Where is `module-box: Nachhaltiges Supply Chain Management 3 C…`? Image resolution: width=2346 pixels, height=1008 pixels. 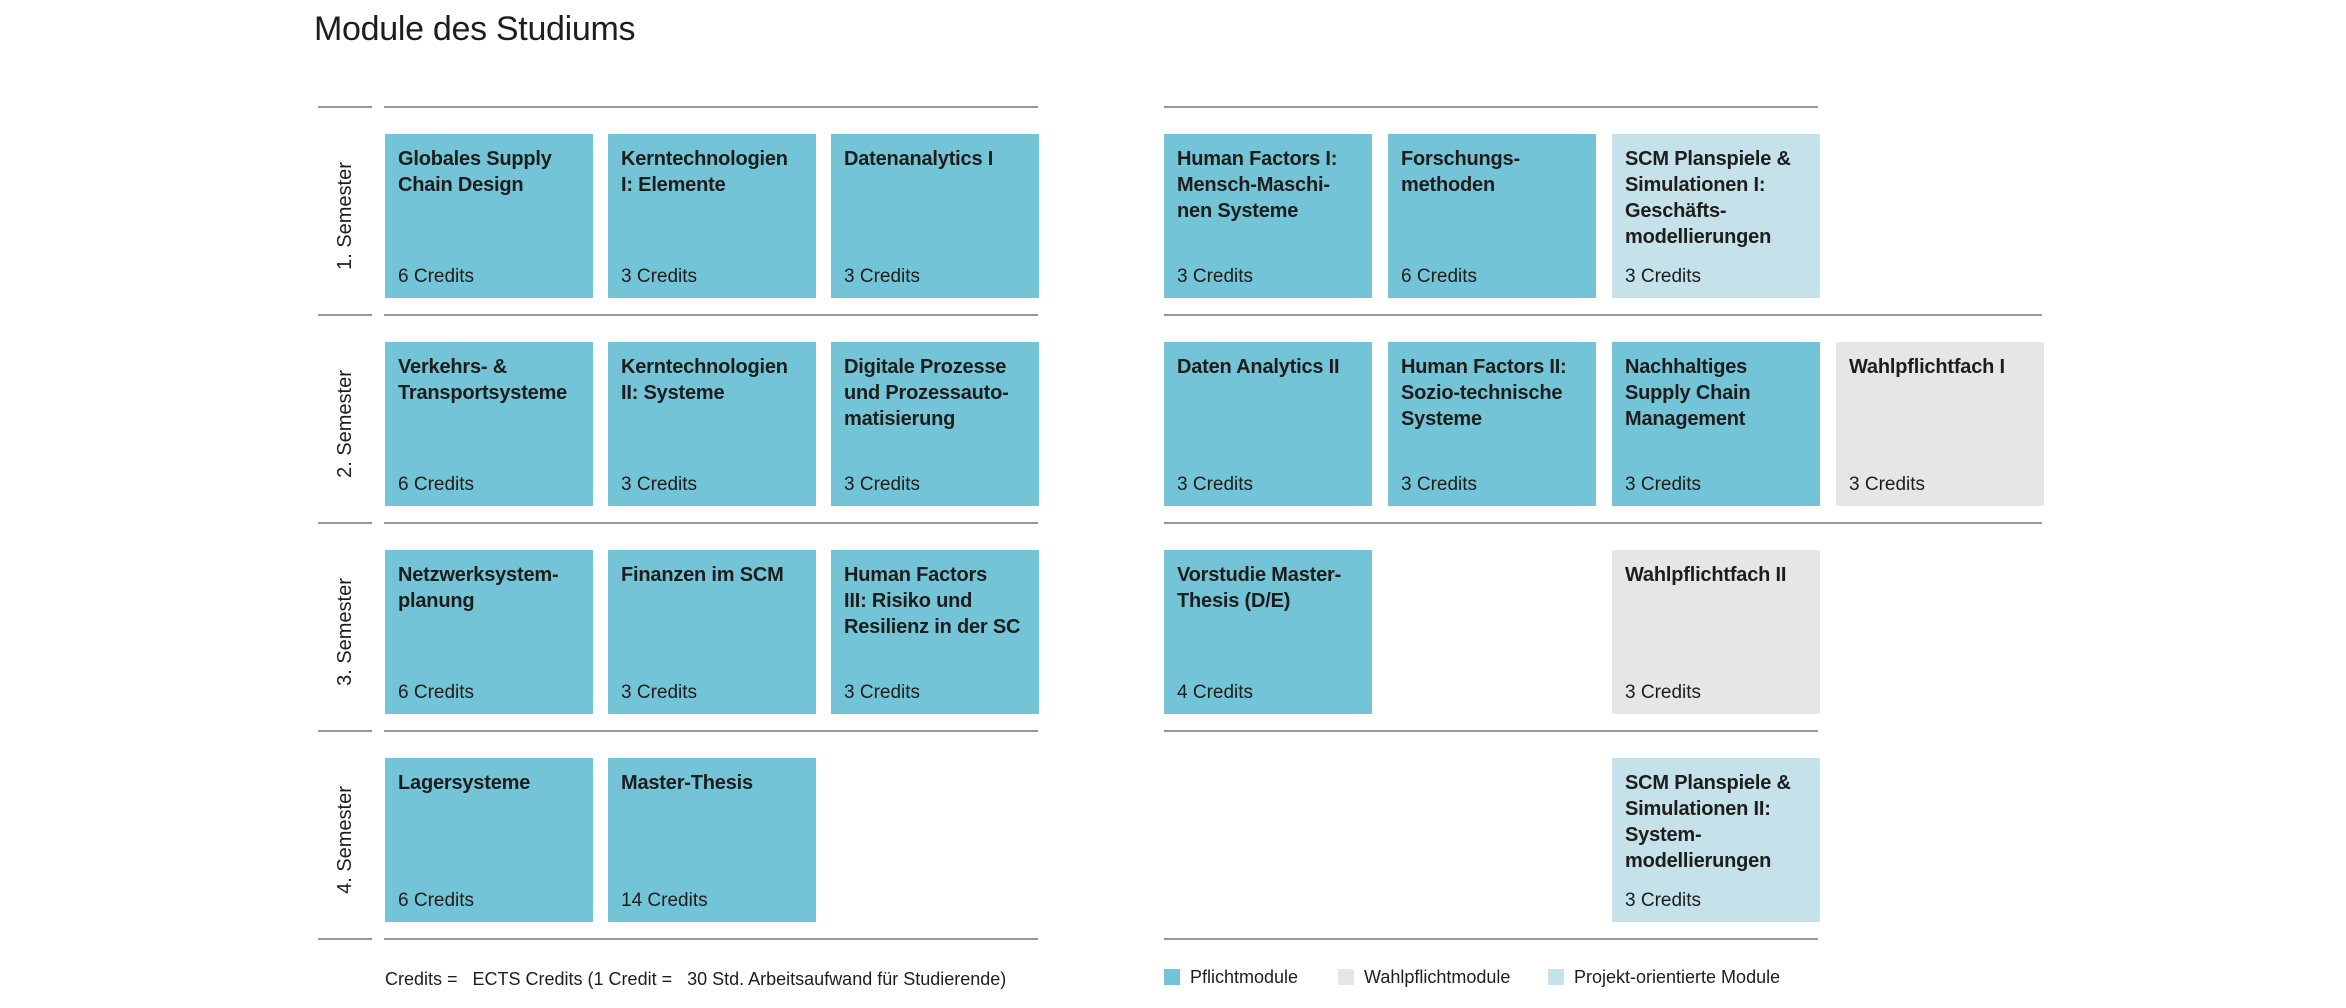
module-box: Nachhaltiges Supply Chain Management 3 C… is located at coordinates (1716, 424).